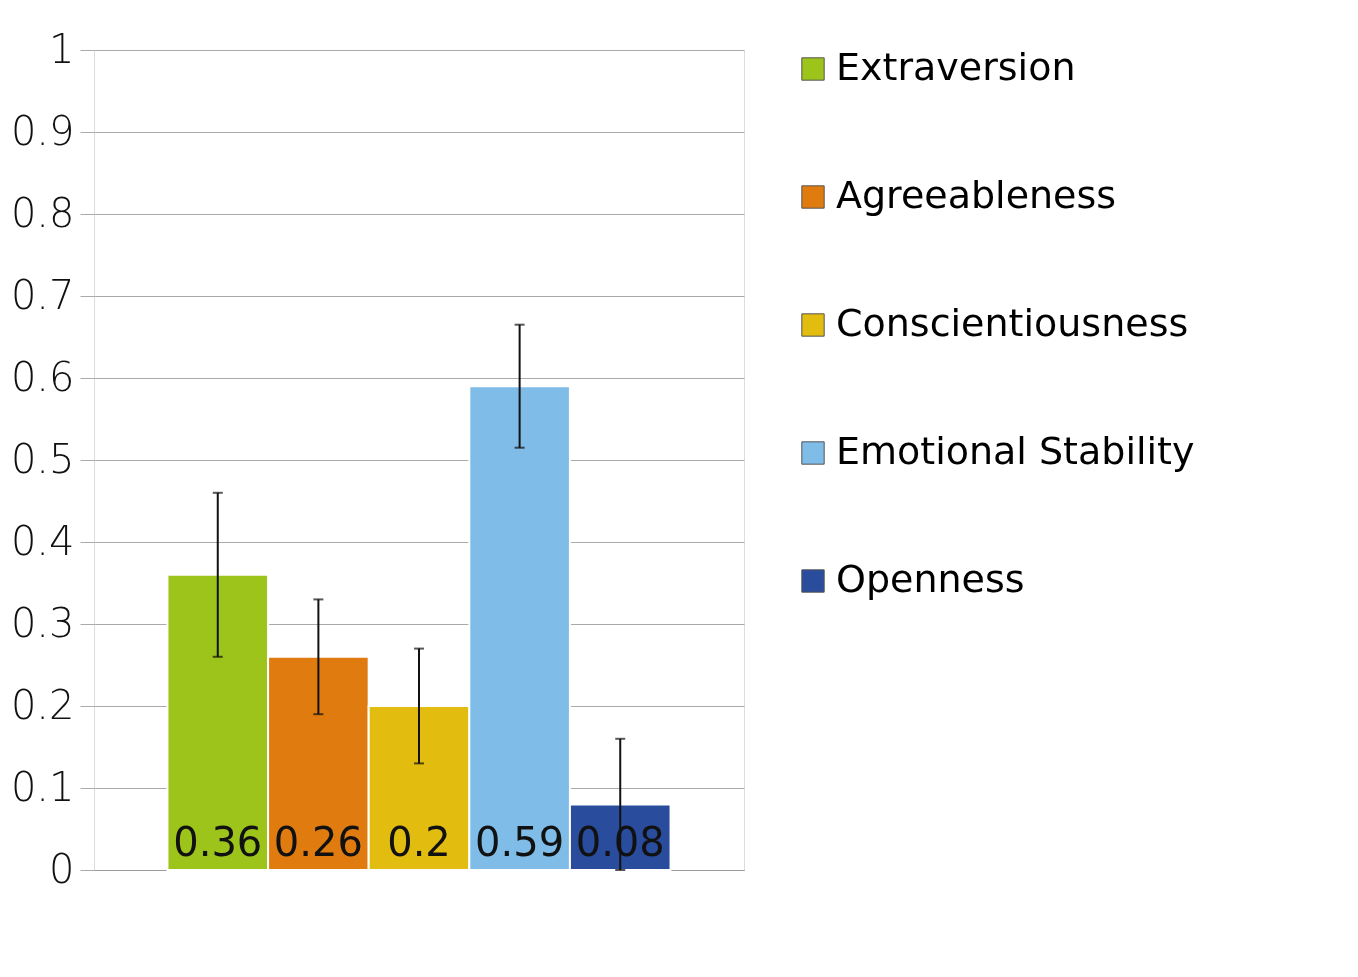 The height and width of the screenshot is (977, 1358). Describe the element at coordinates (42, 130) in the screenshot. I see `y-tick-label: 0.9` at that location.